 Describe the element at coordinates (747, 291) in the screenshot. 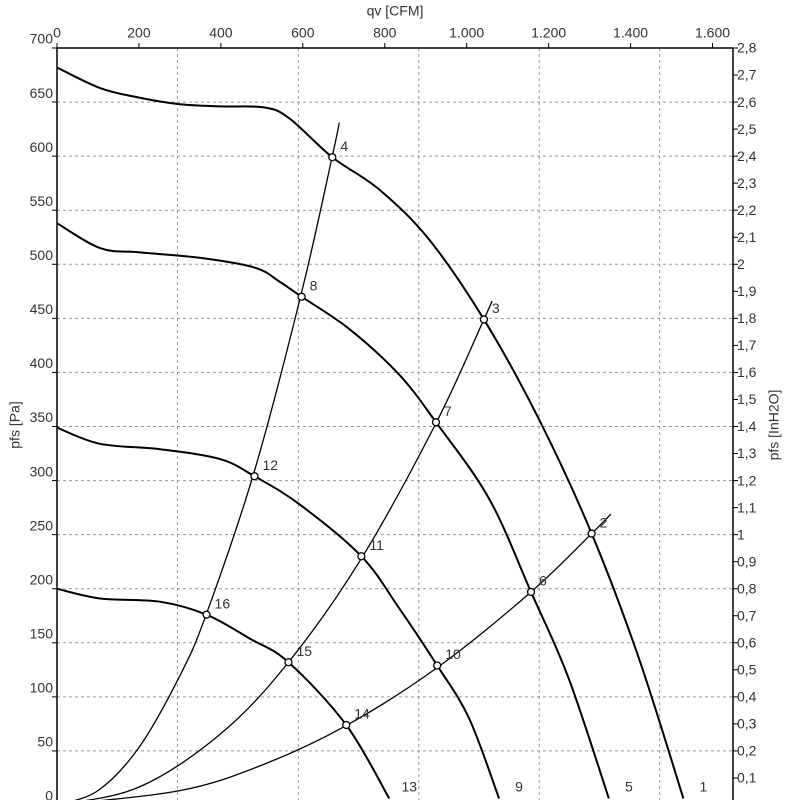

I see `y2-tick-label: 1,9` at that location.